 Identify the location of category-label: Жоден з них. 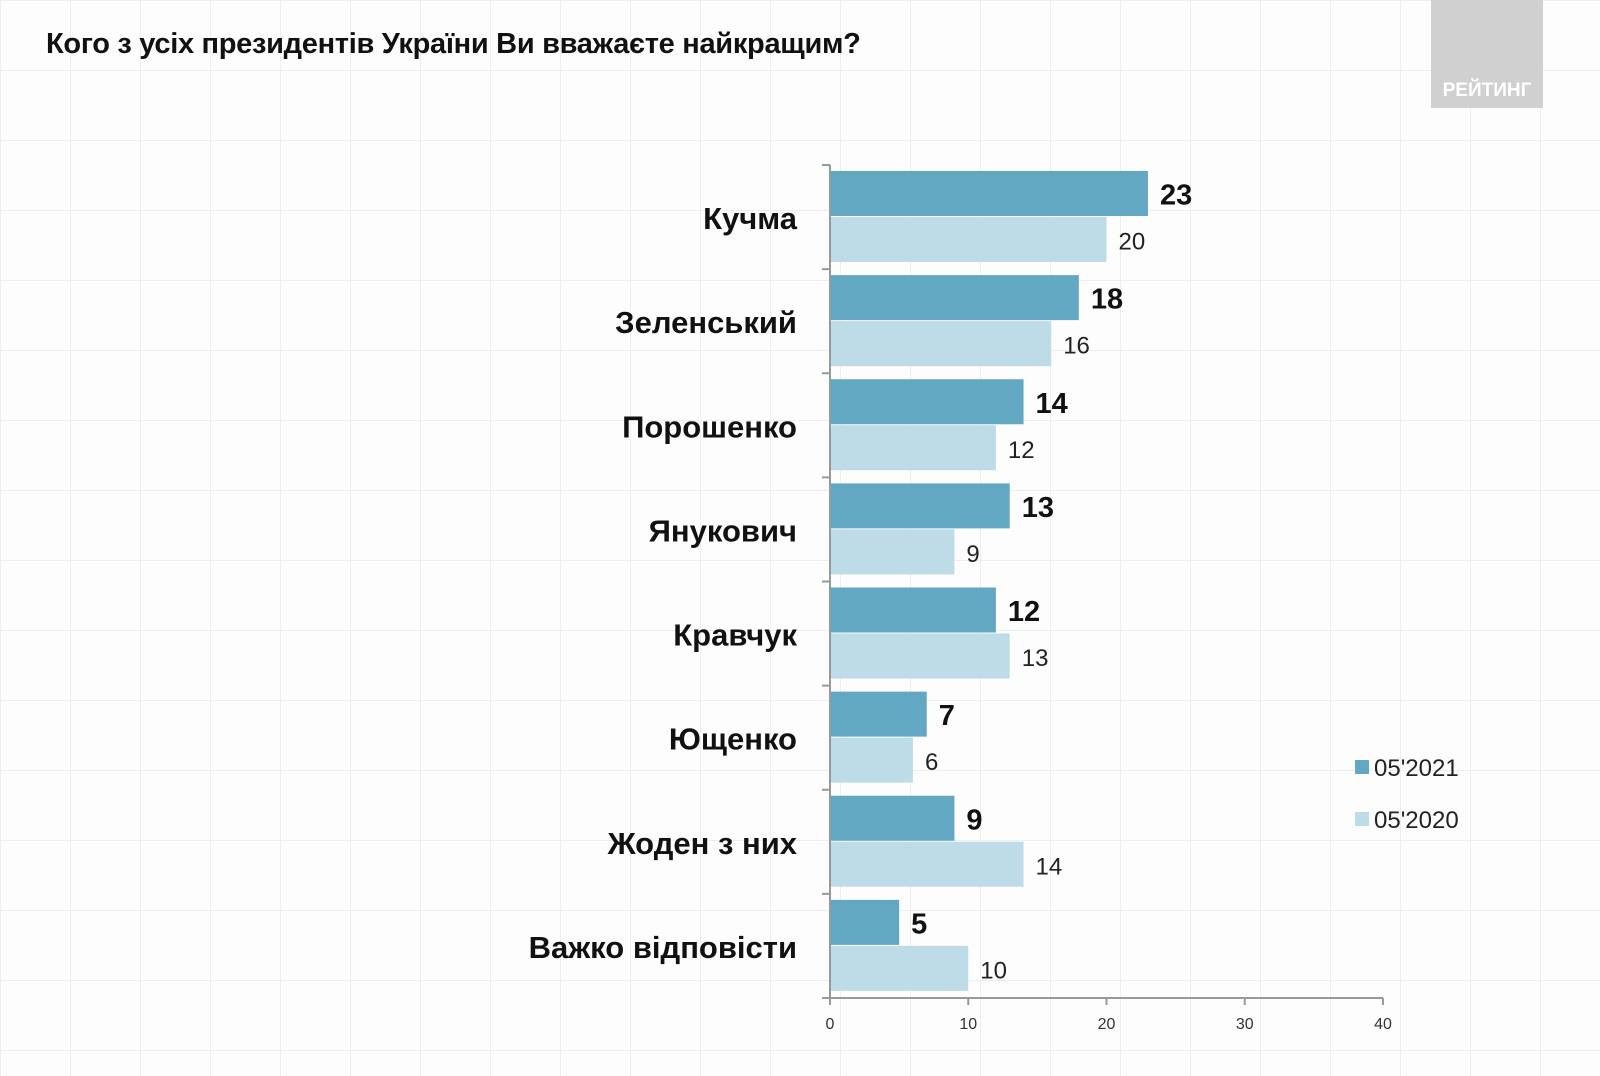
(702, 843).